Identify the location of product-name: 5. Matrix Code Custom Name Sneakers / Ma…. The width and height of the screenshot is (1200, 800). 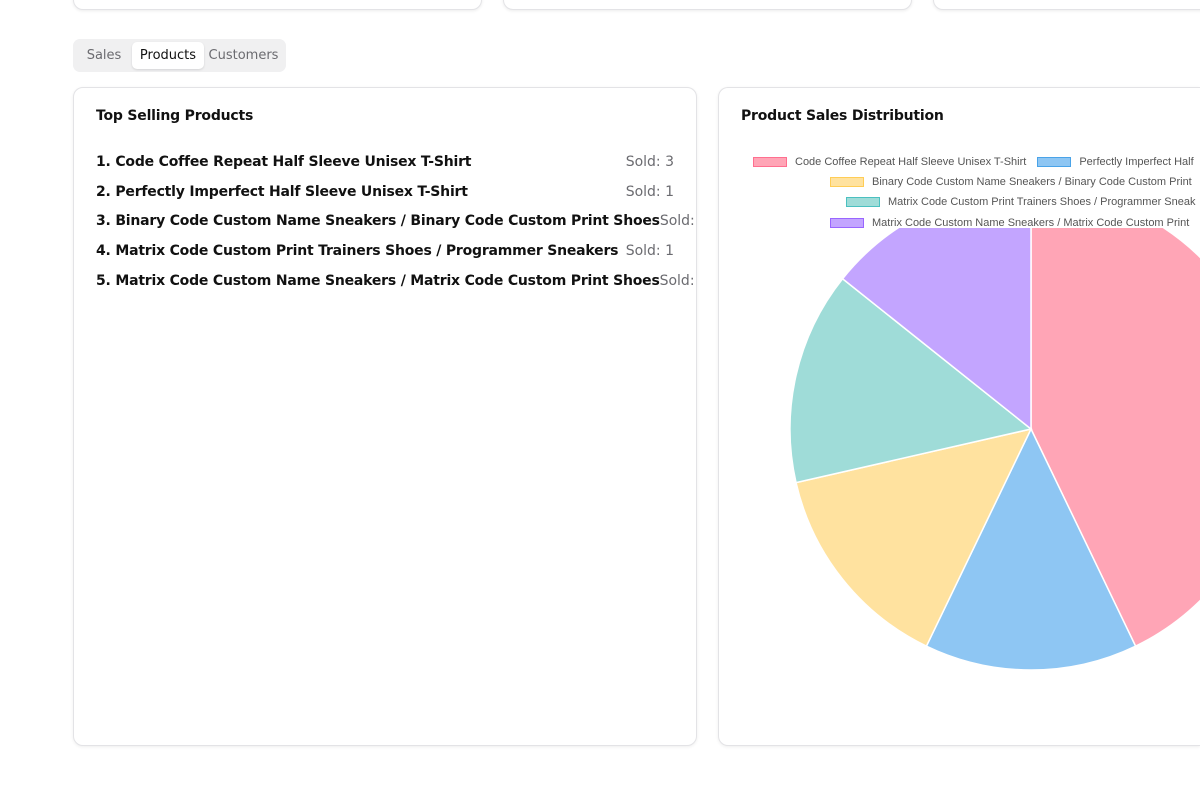
(378, 280).